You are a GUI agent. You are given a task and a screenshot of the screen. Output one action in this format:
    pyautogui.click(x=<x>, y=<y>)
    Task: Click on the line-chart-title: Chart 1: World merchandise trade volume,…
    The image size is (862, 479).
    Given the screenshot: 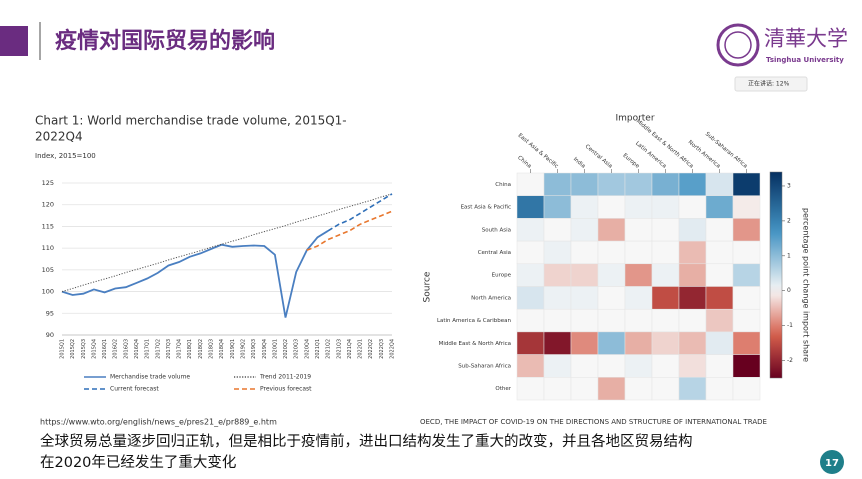 What is the action you would take?
    pyautogui.click(x=191, y=121)
    